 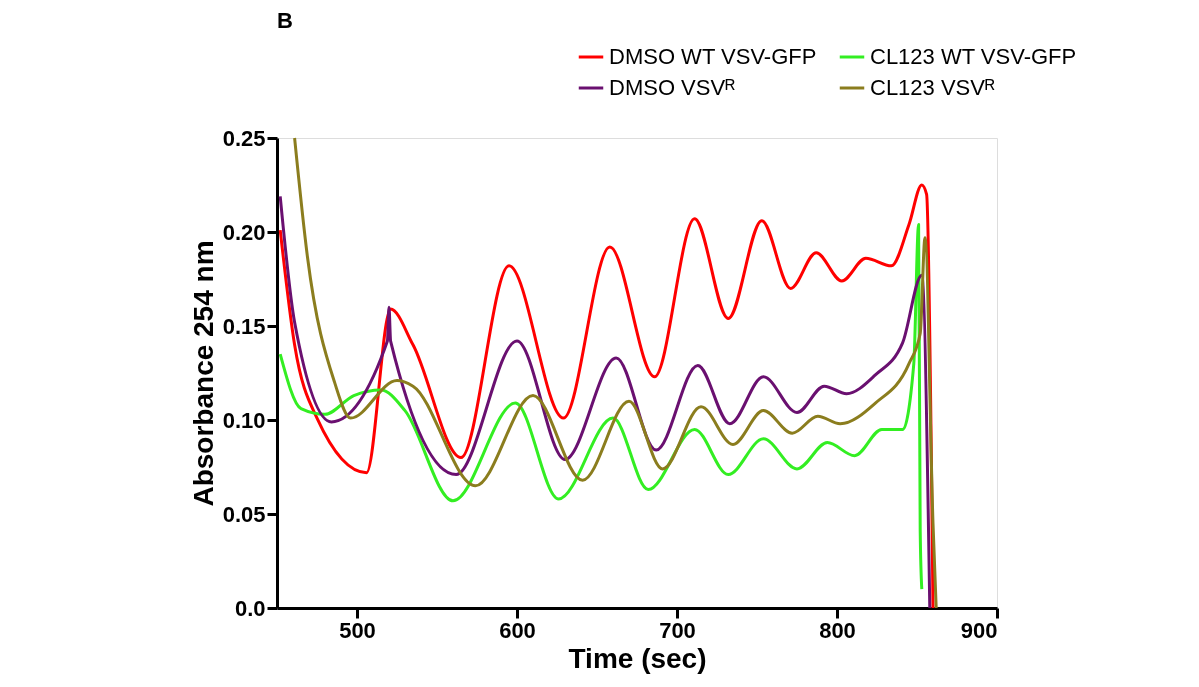 I want to click on x-tick-label: 600, so click(x=517, y=630).